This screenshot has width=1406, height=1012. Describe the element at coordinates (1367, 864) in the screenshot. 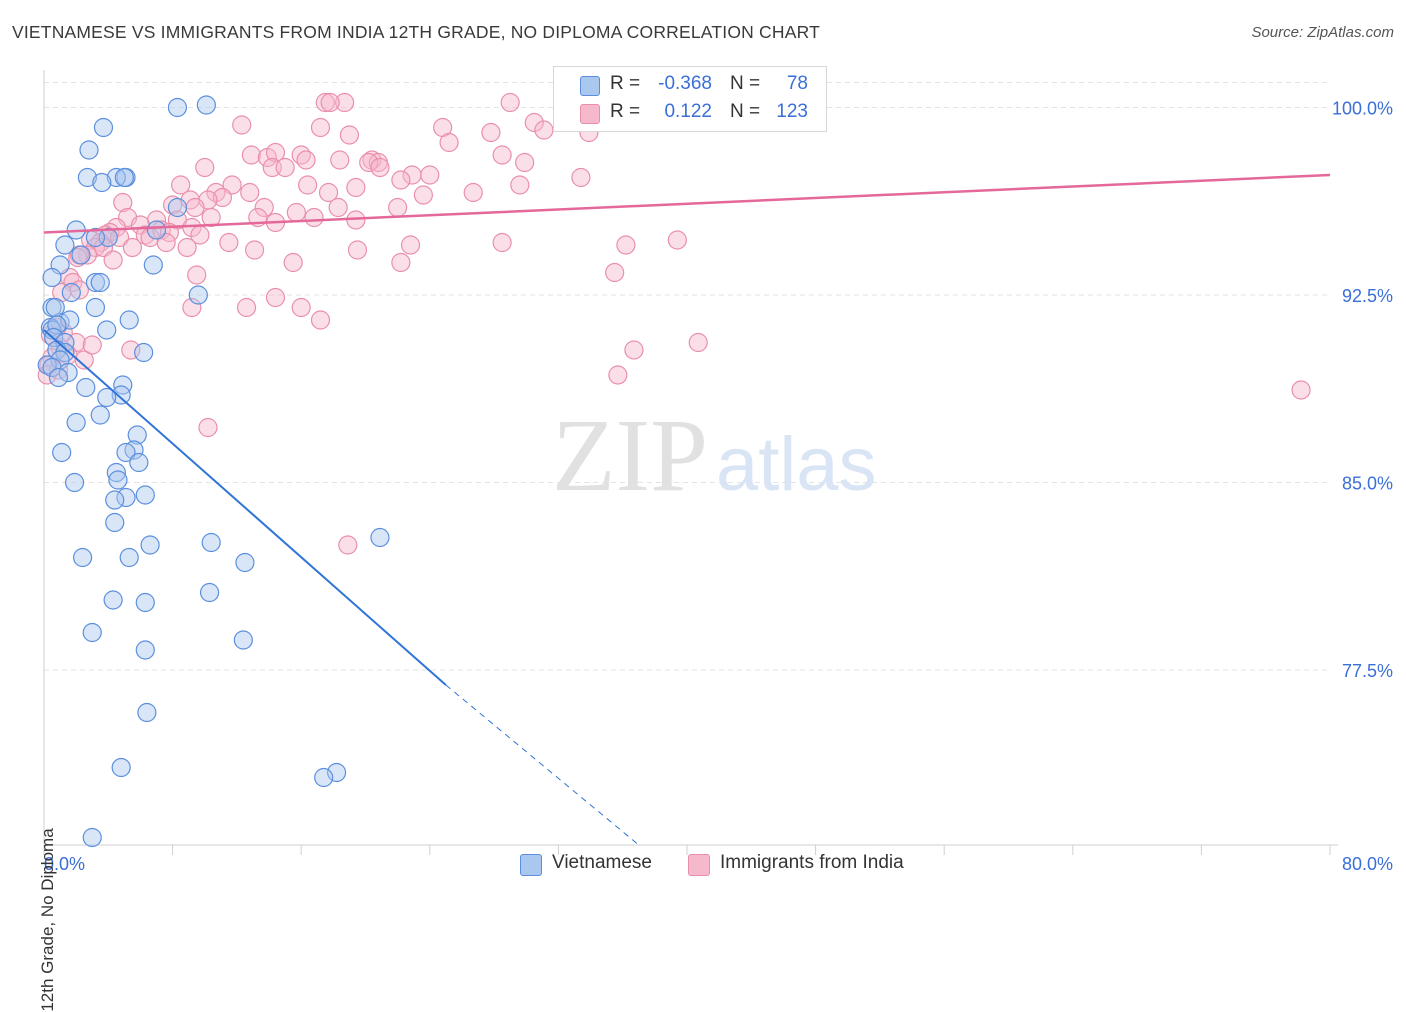

I see `x-tick-label: 80.0%` at that location.